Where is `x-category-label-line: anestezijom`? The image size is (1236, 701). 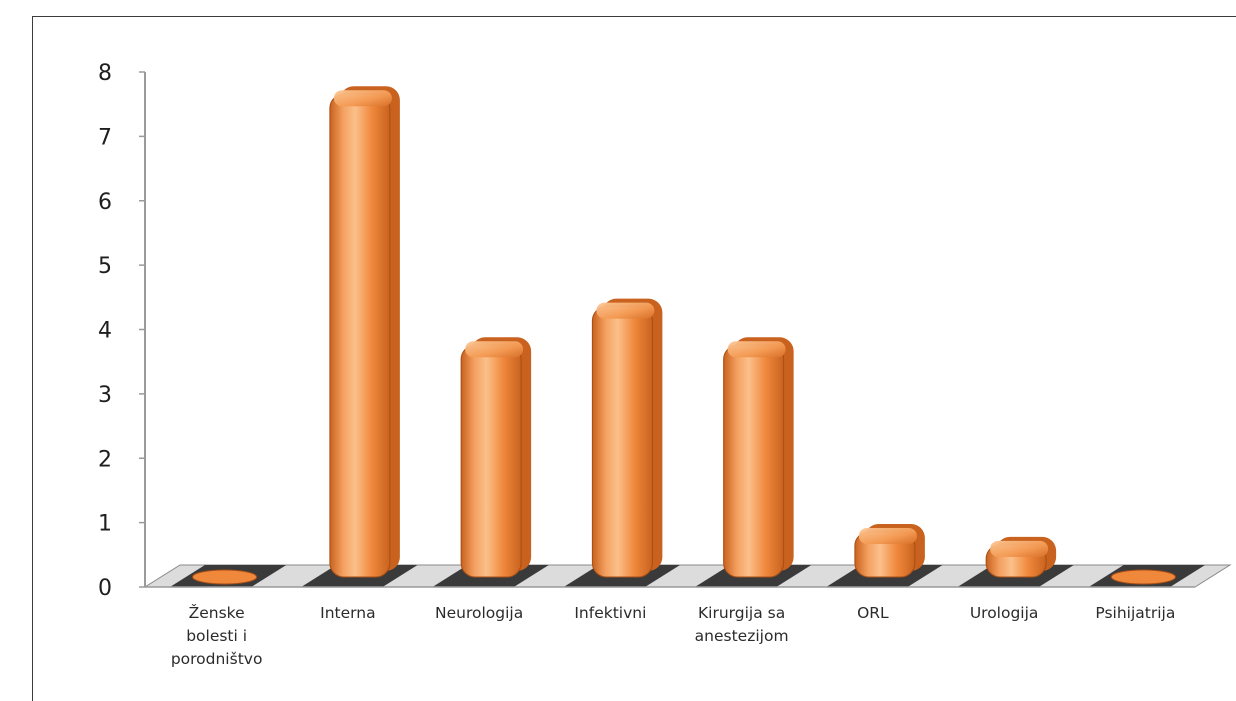 x-category-label-line: anestezijom is located at coordinates (742, 636).